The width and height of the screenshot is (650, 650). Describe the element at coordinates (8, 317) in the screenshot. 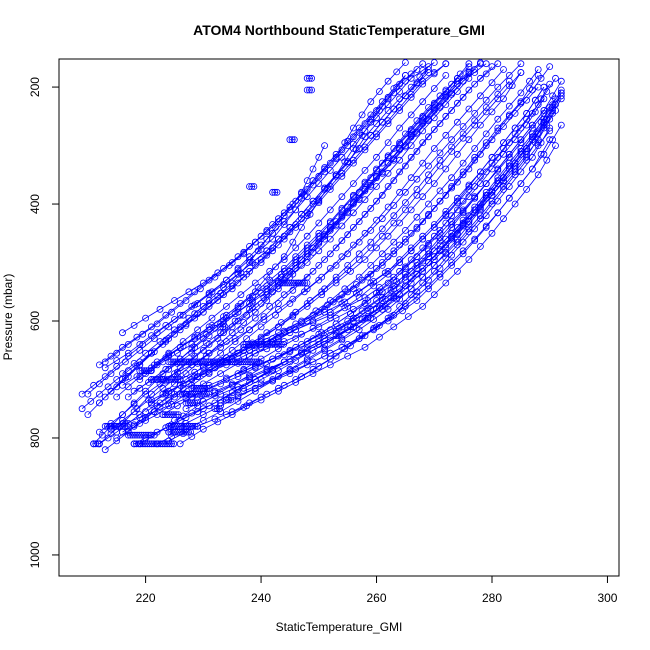

I see `y-axis-label: Pressure (mbar)` at that location.